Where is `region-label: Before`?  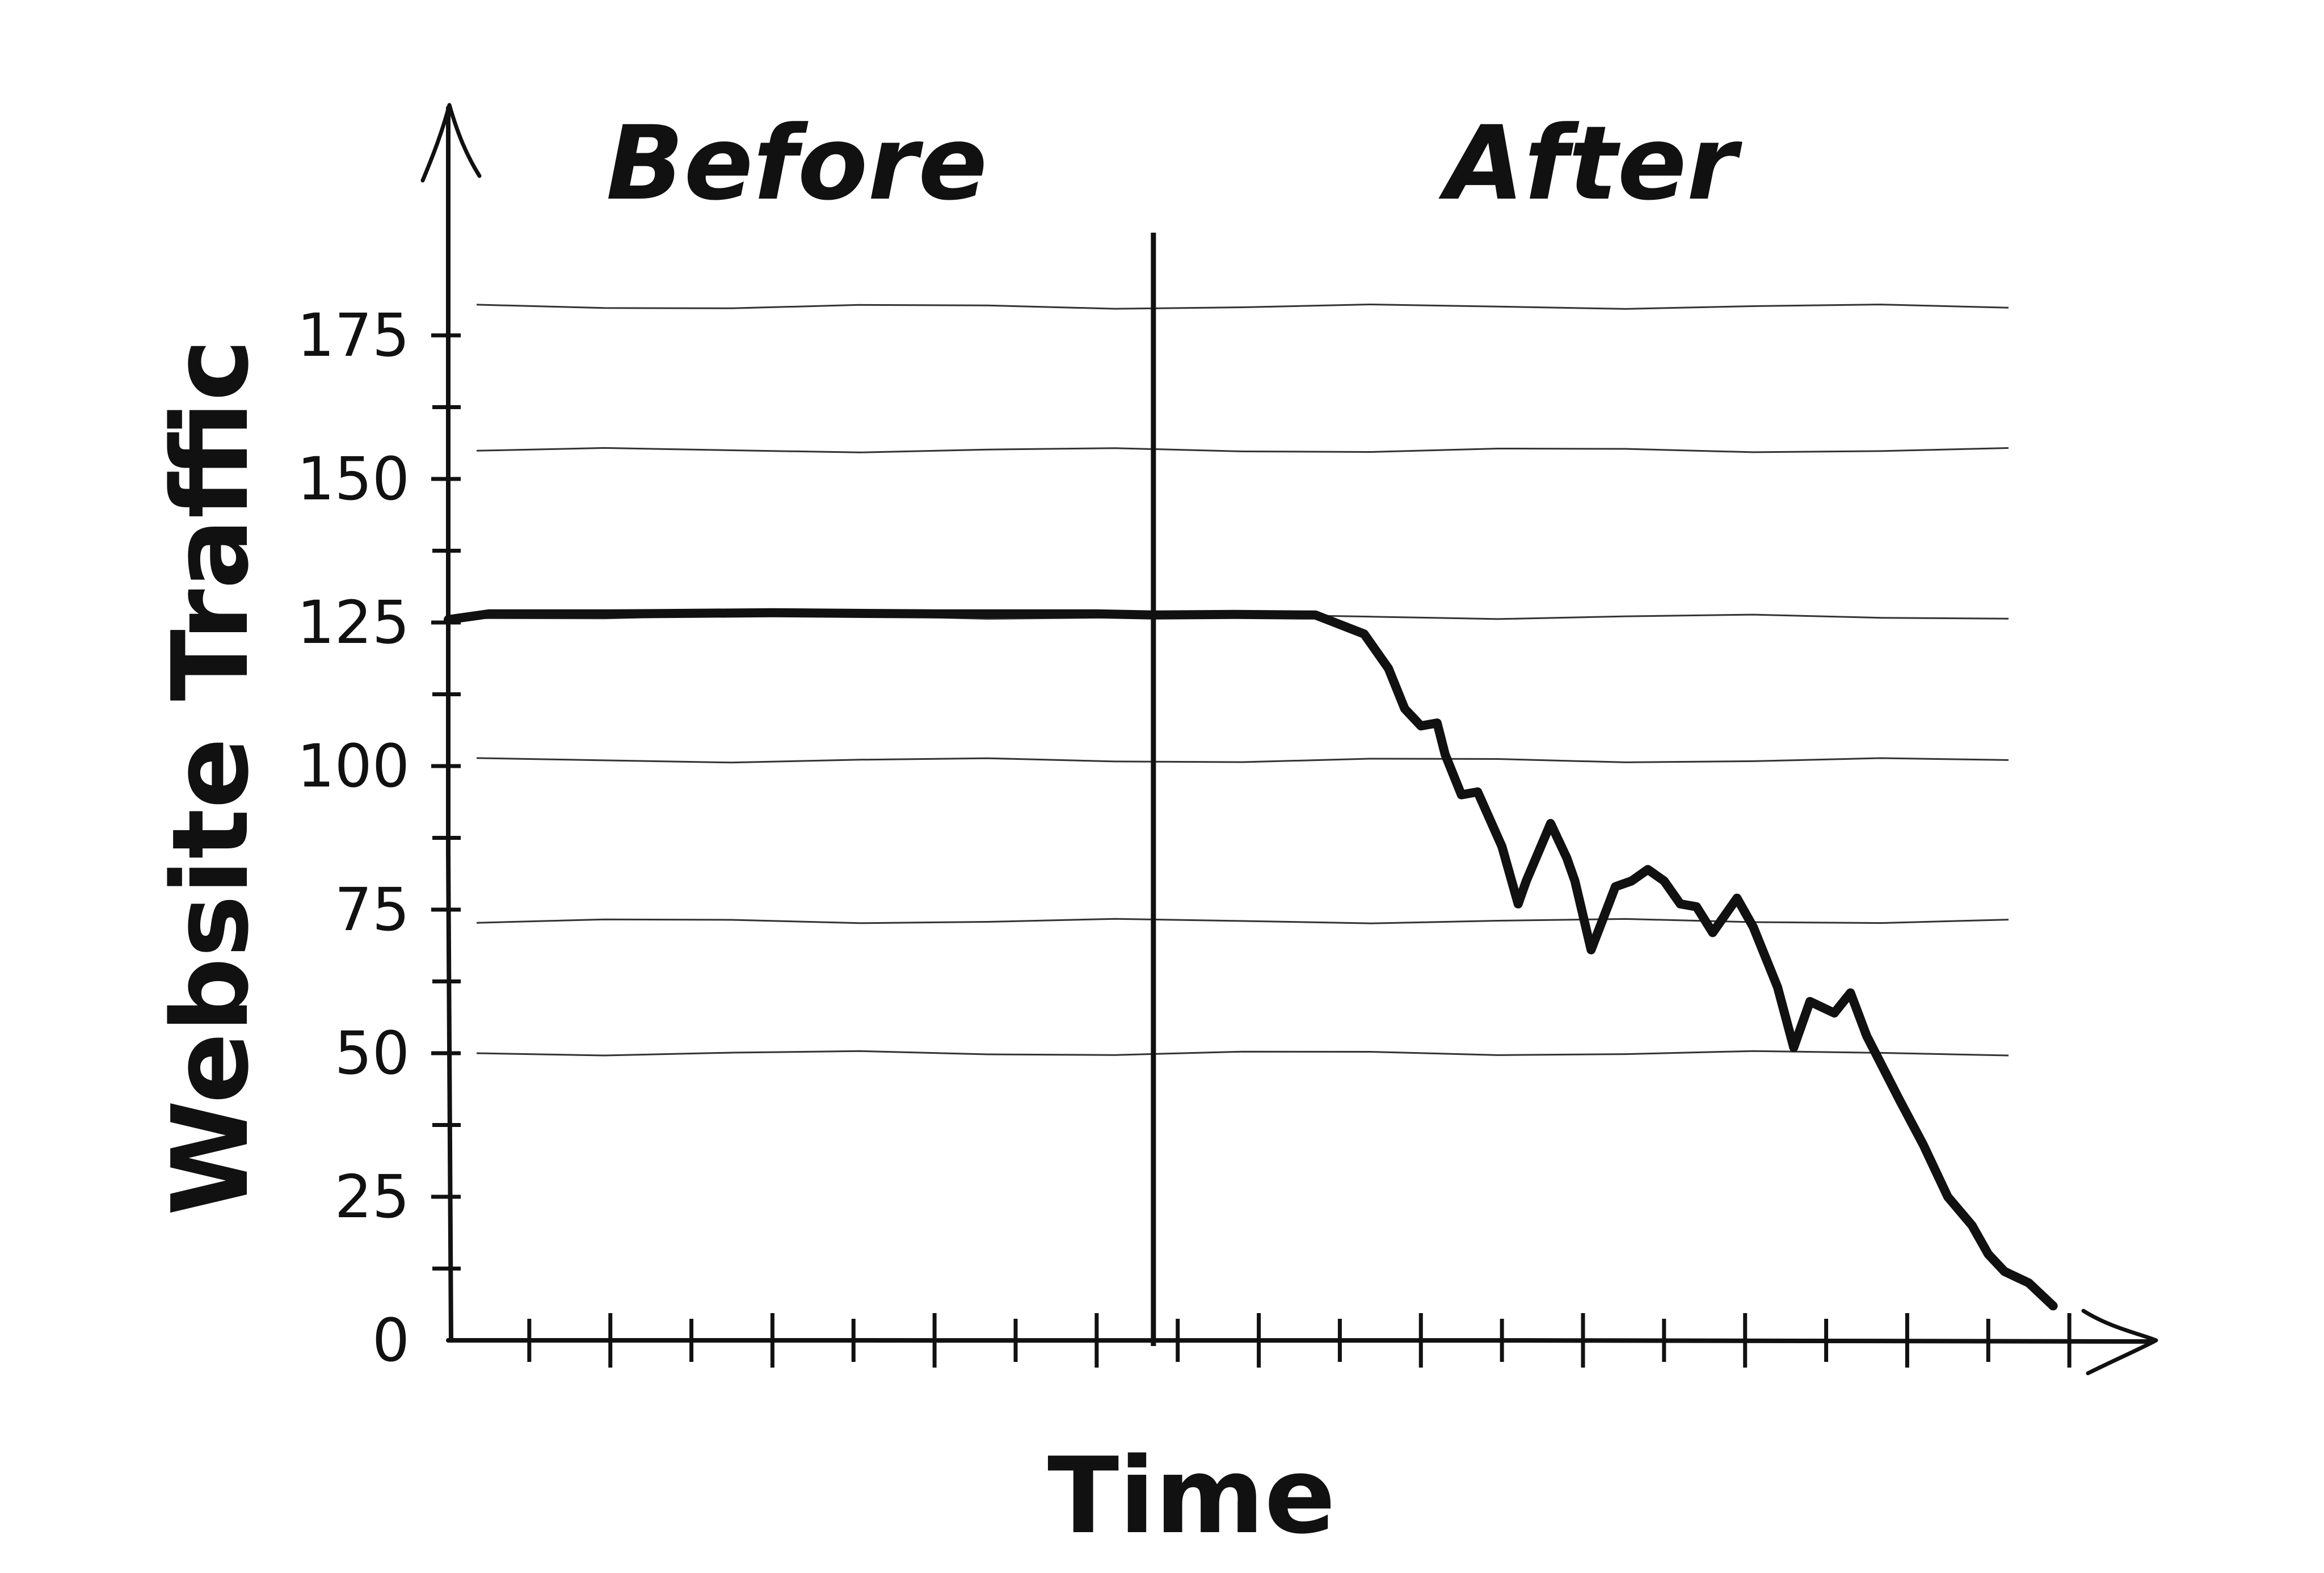 region-label: Before is located at coordinates (796, 163).